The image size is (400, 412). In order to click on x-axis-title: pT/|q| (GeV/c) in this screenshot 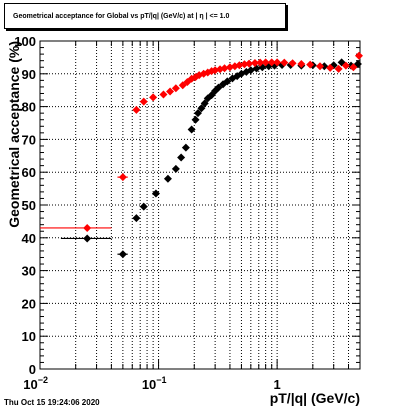, I will do `click(315, 398)`.